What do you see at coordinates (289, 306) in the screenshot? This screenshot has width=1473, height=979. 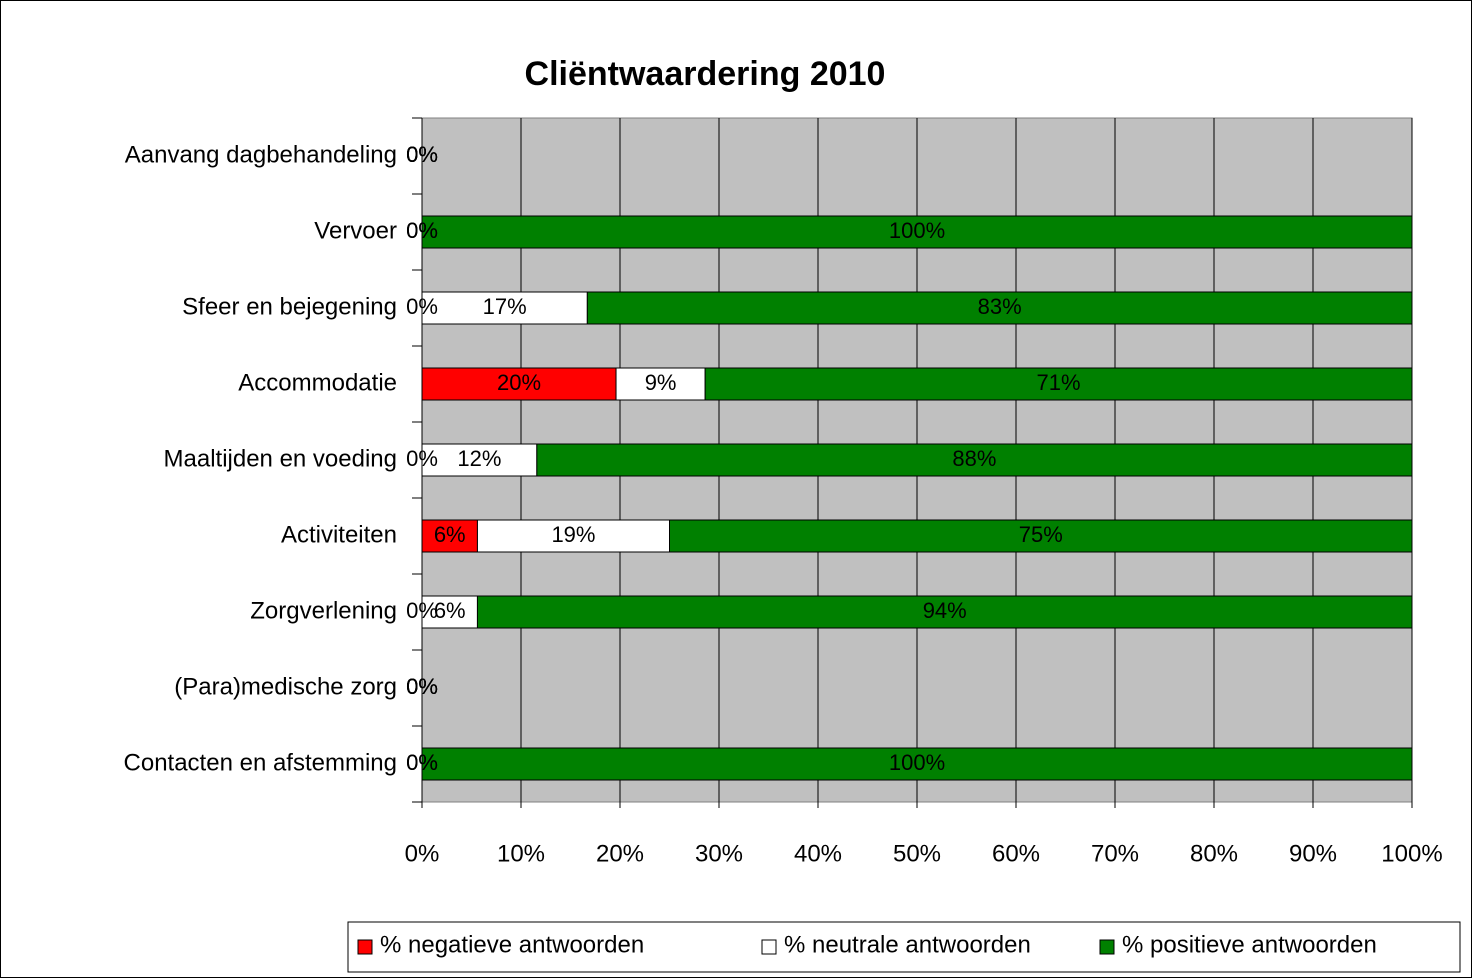 I see `y-tick-label: Sfeer en bejegening` at bounding box center [289, 306].